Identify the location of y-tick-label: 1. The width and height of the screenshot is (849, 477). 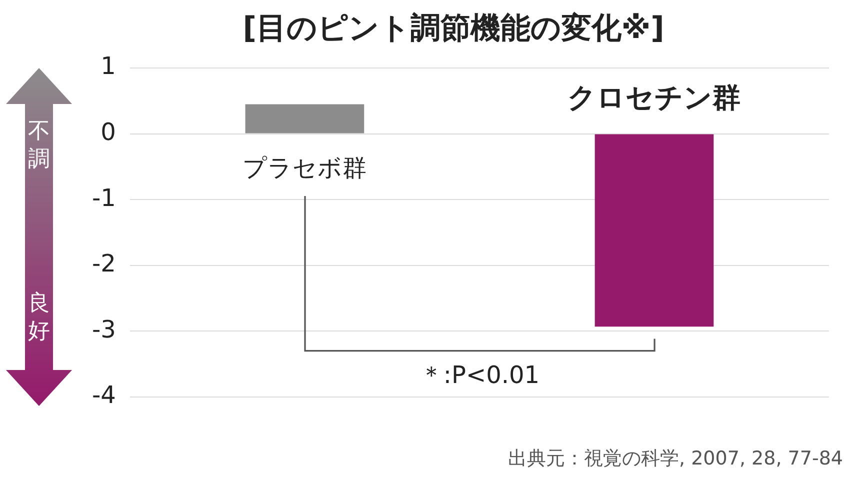
(108, 66).